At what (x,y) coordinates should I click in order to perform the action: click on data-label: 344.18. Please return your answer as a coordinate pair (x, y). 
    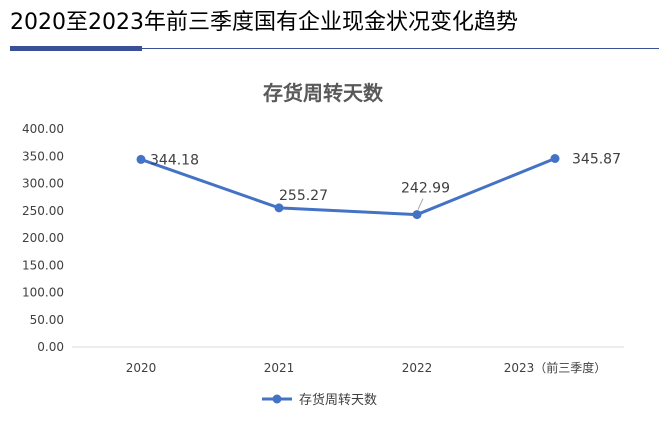
    Looking at the image, I should click on (174, 160).